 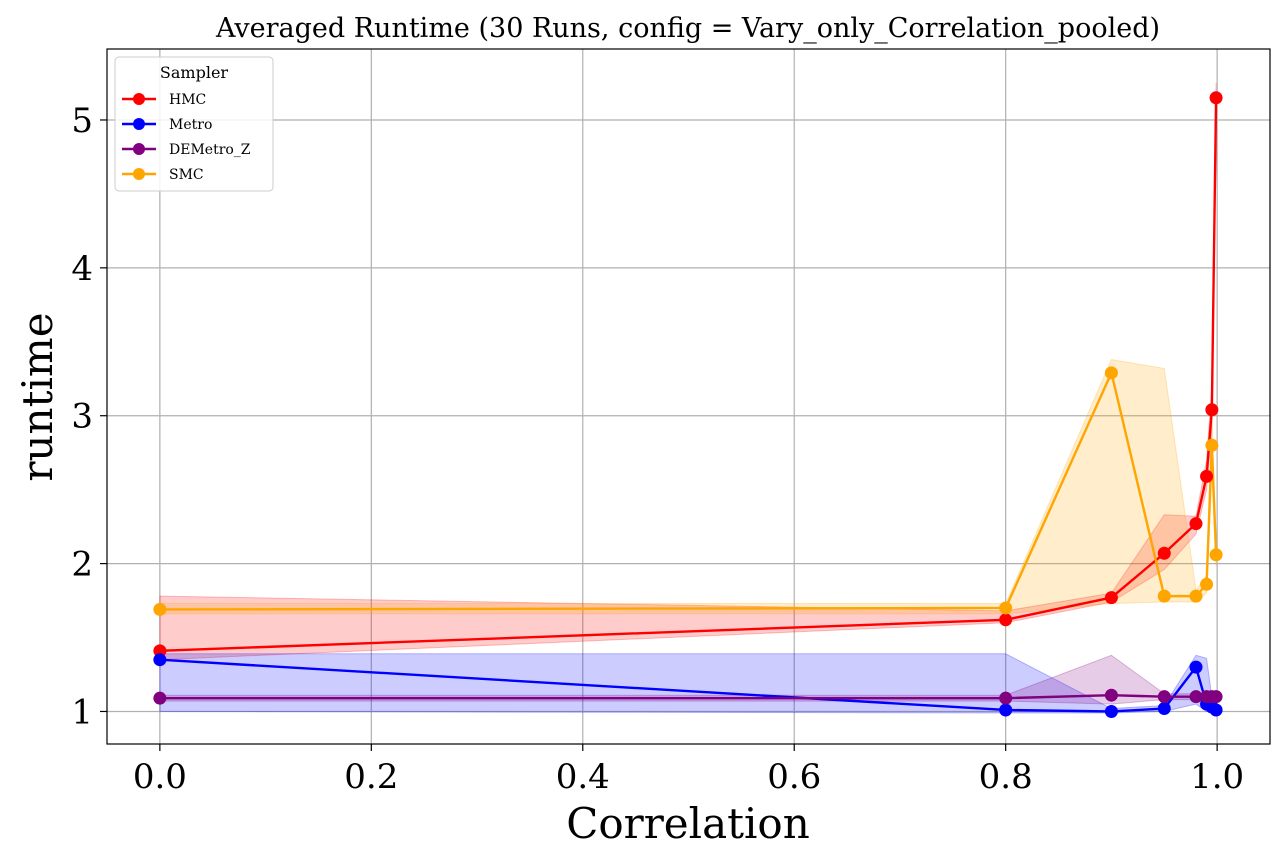 What do you see at coordinates (583, 777) in the screenshot?
I see `x-tick-label: 0.4` at bounding box center [583, 777].